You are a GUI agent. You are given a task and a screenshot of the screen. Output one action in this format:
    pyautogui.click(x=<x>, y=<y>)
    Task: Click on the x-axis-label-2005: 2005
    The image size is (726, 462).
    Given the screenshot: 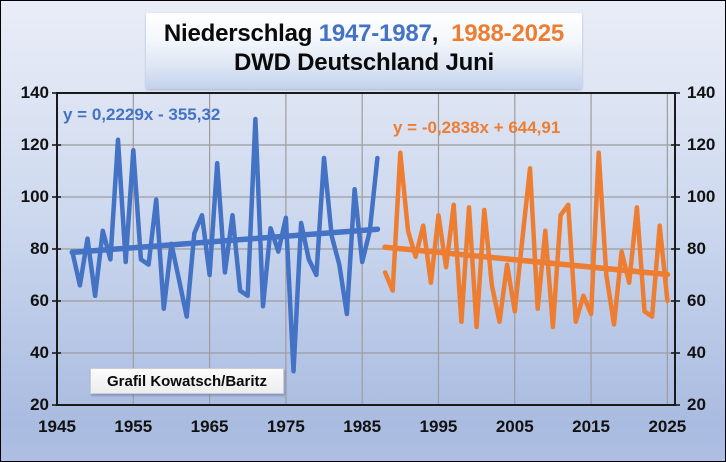 What is the action you would take?
    pyautogui.click(x=514, y=426)
    